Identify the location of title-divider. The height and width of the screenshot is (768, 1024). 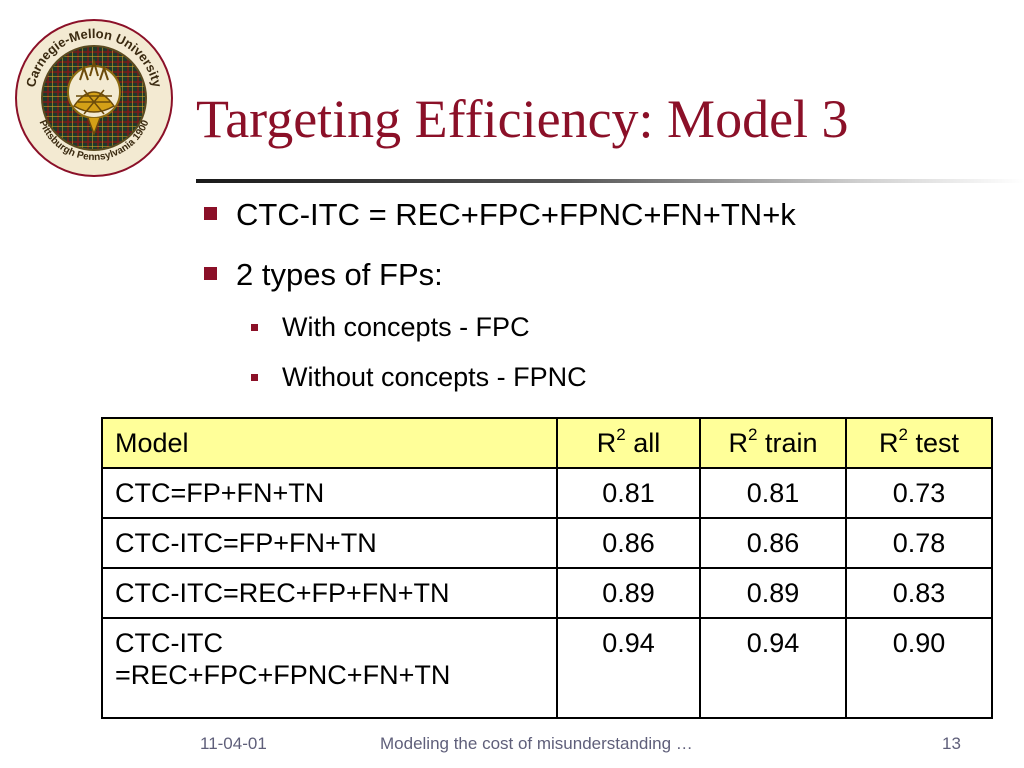
(610, 181).